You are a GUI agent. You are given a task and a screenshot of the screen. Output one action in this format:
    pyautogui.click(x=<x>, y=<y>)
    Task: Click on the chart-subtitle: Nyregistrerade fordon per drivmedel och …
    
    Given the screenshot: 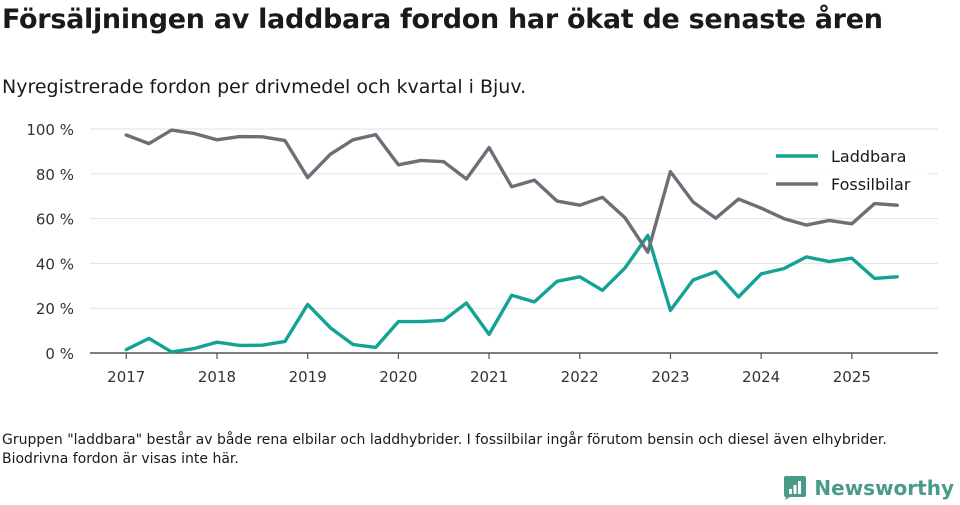 What is the action you would take?
    pyautogui.click(x=264, y=87)
    